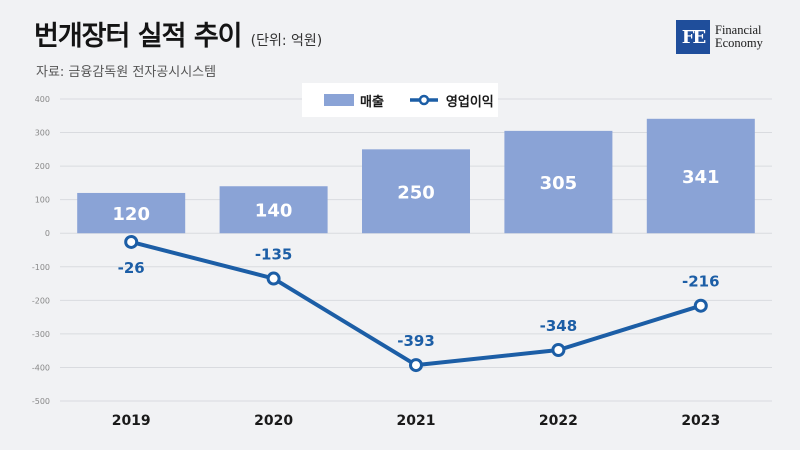  I want to click on x-tick-label: 2022, so click(558, 421).